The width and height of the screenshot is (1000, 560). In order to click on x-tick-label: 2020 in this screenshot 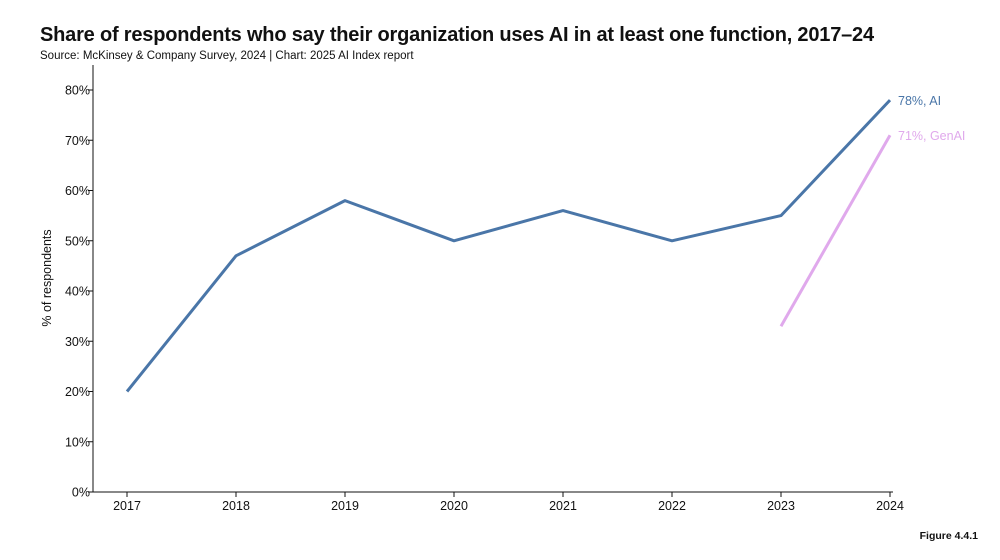, I will do `click(454, 506)`.